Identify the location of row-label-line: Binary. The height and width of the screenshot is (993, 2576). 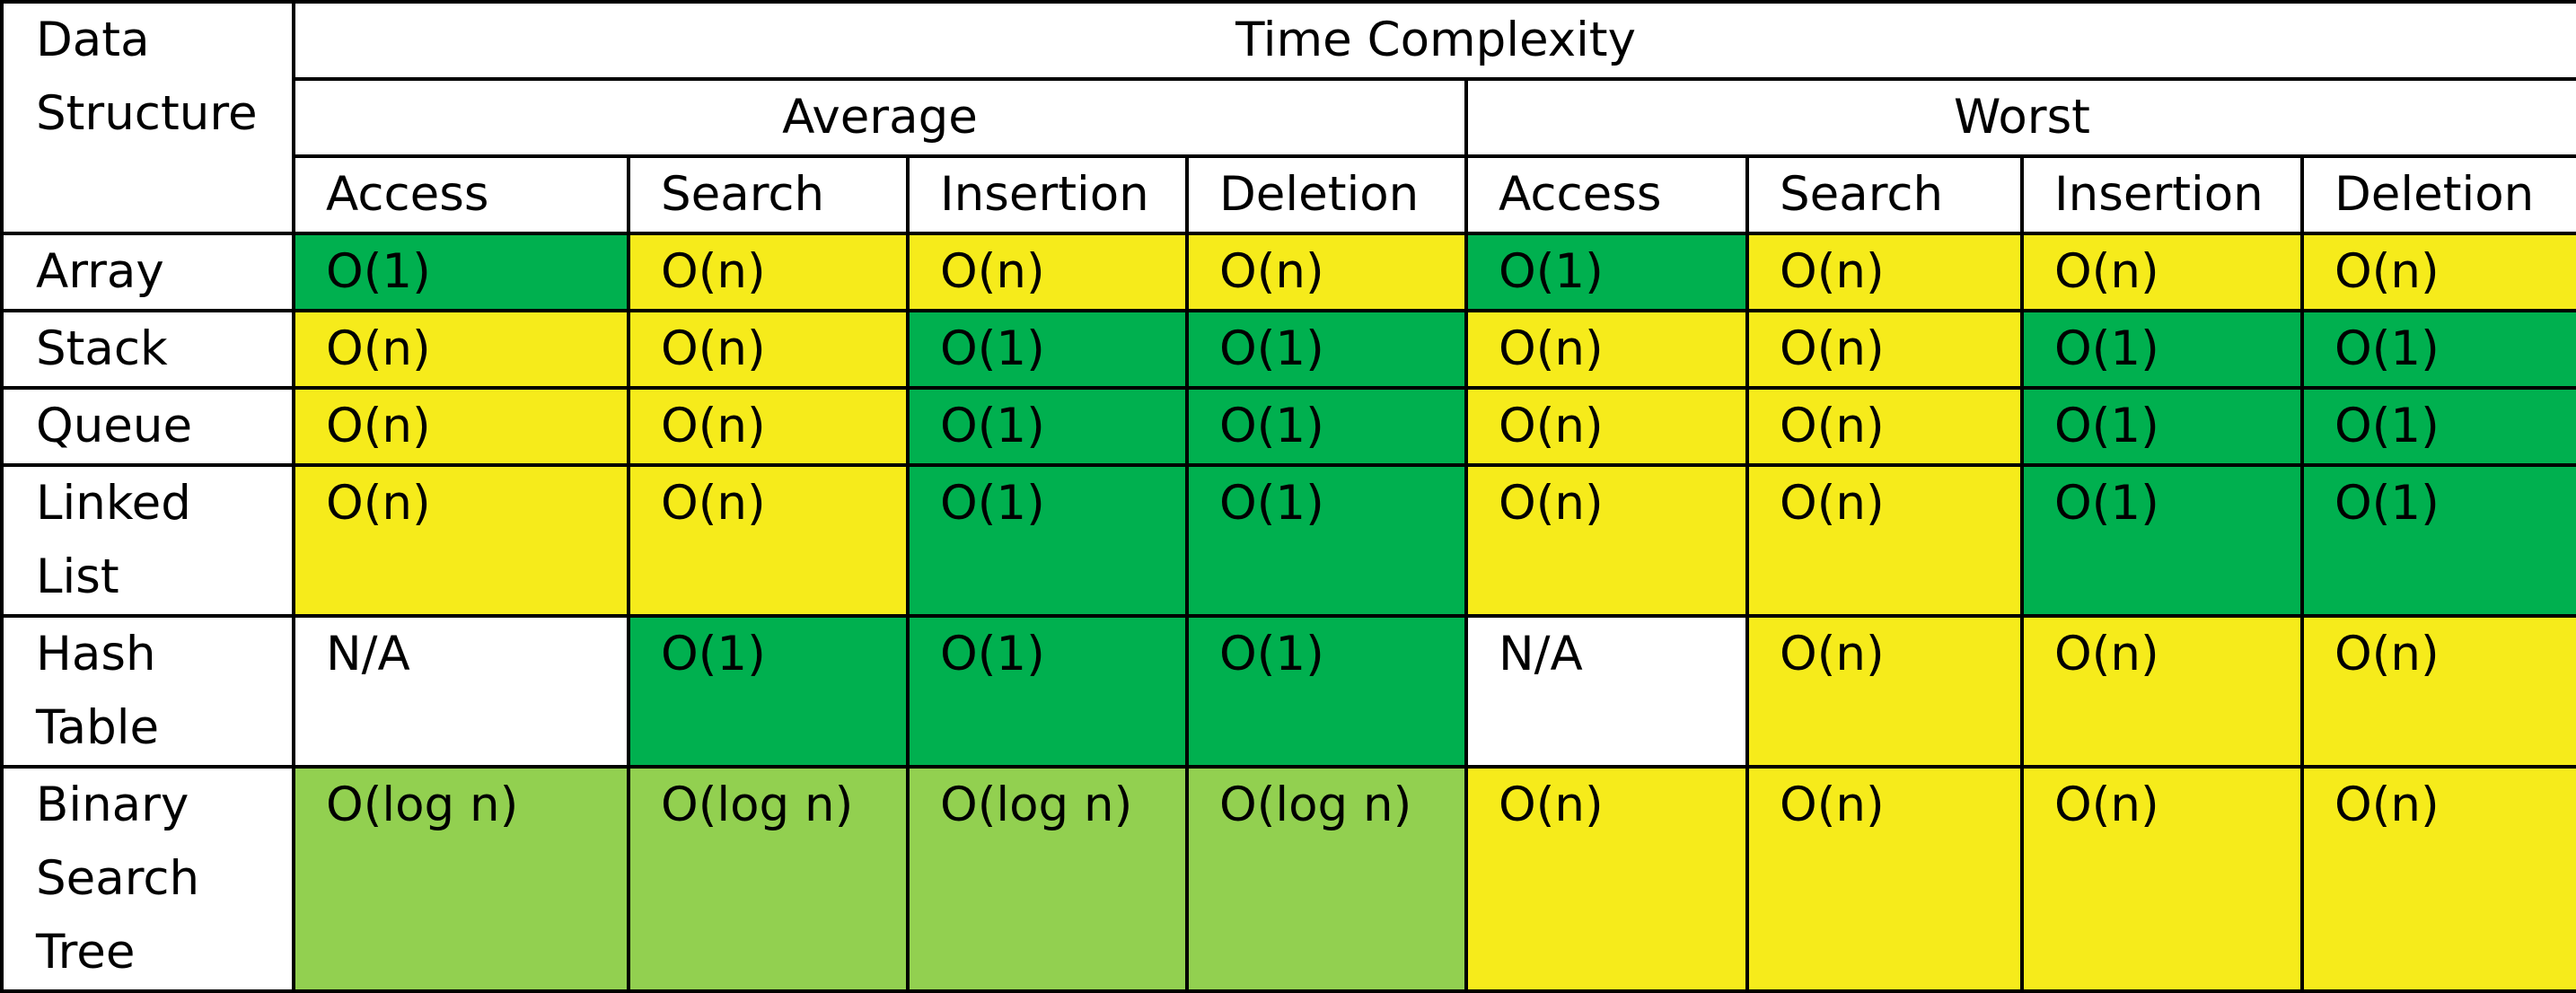
(112, 805).